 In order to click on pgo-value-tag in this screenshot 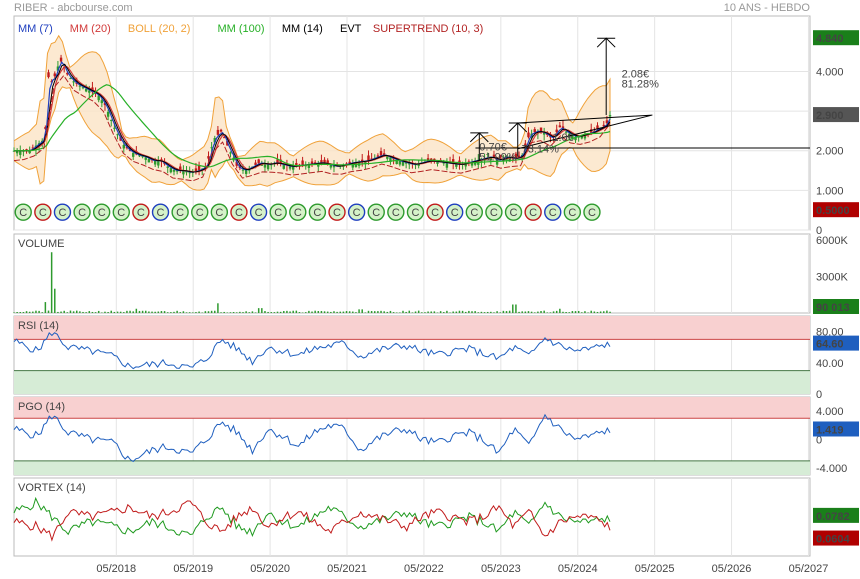, I will do `click(836, 429)`.